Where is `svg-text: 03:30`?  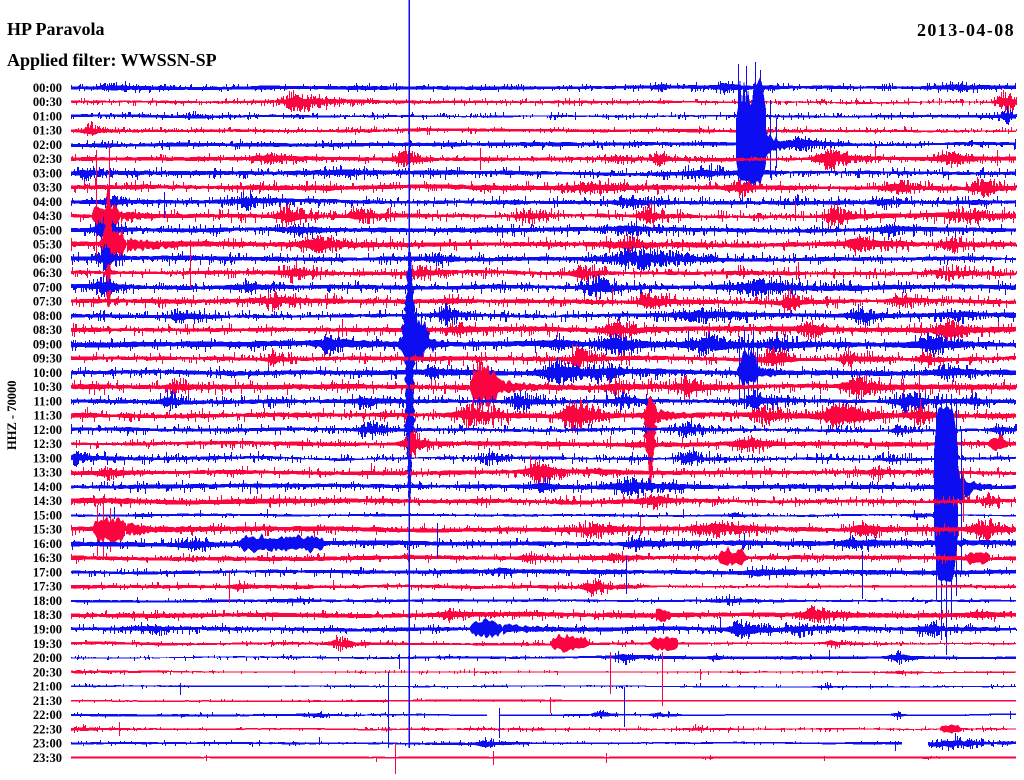
svg-text: 03:30 is located at coordinates (47, 188).